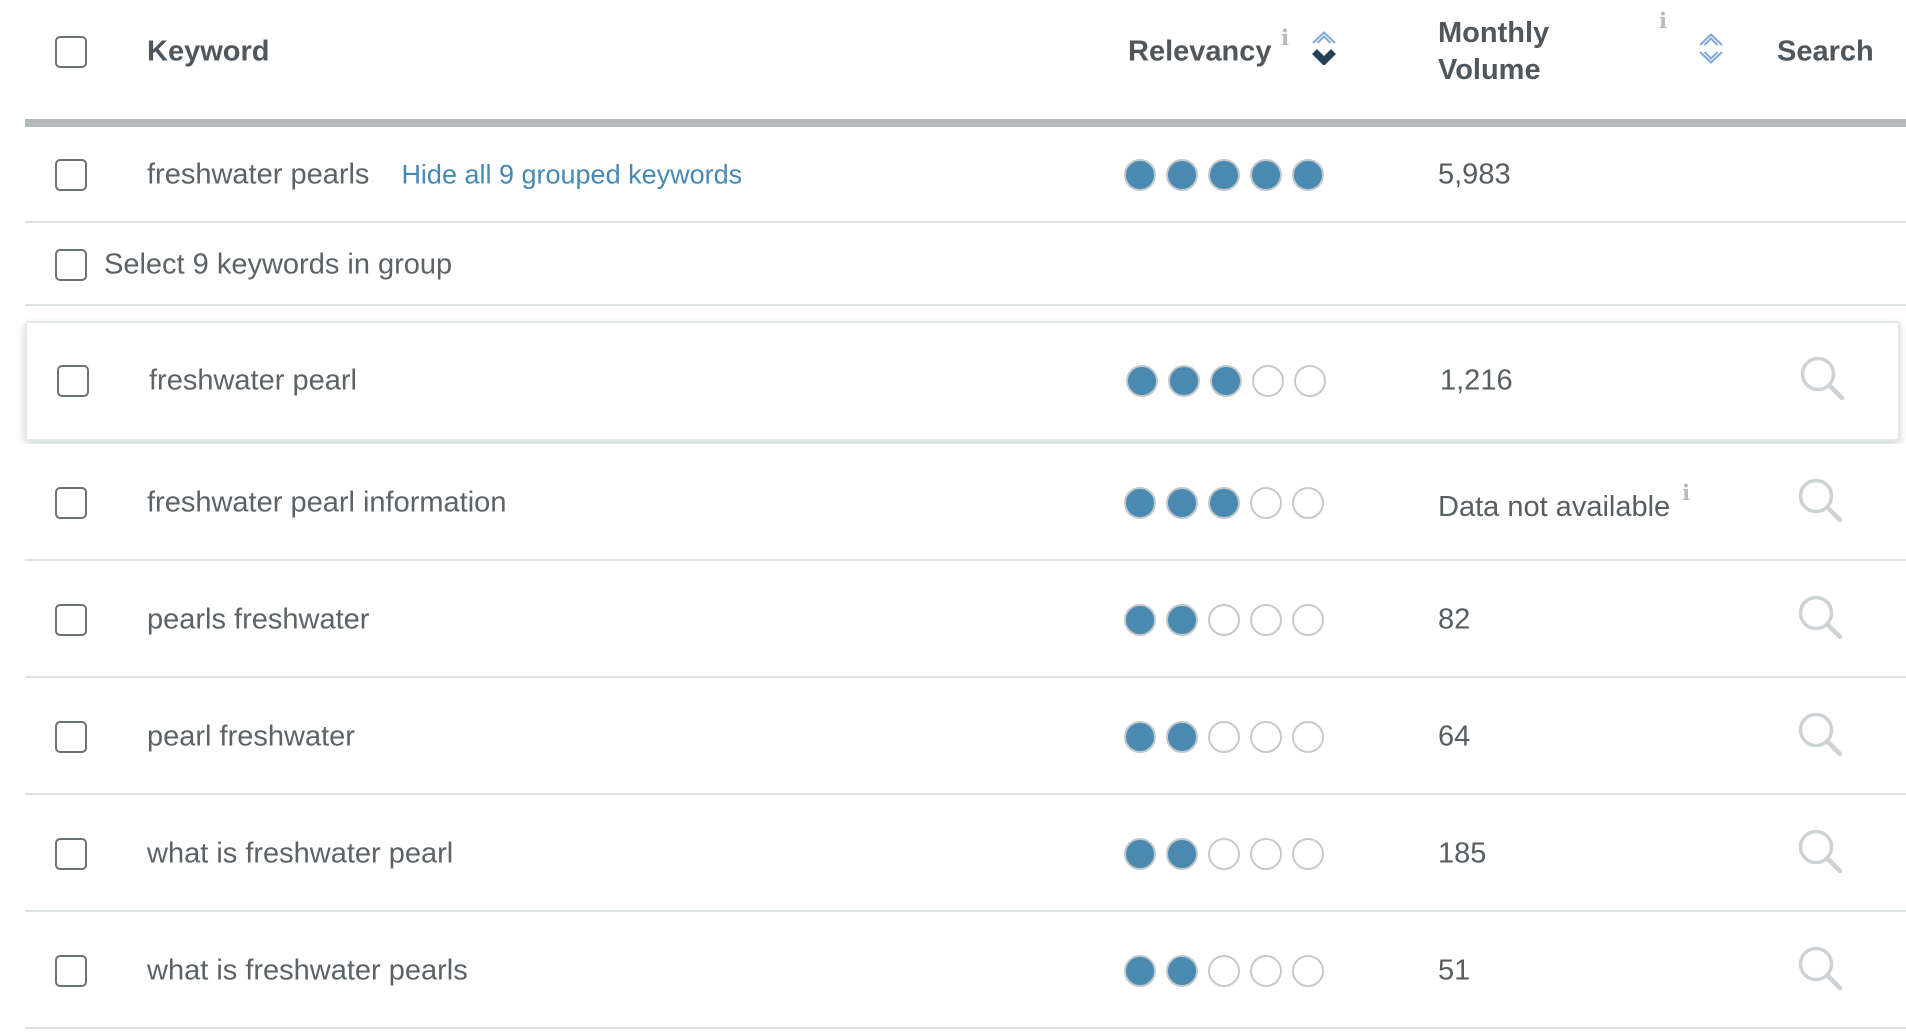  What do you see at coordinates (1564, 501) in the screenshot?
I see `monthly-volume-value: Data not available i` at bounding box center [1564, 501].